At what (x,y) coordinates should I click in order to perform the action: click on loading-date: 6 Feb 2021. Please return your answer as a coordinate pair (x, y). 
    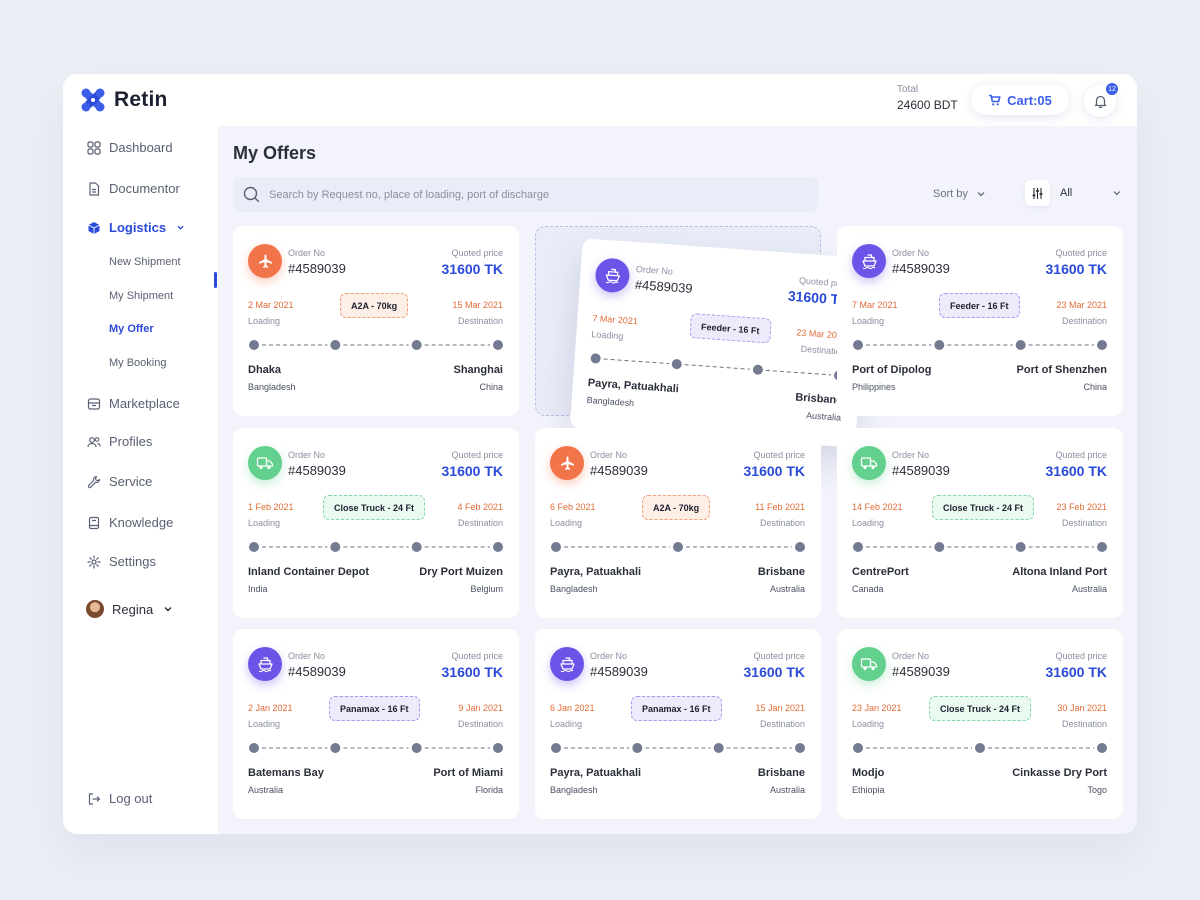
    Looking at the image, I should click on (573, 507).